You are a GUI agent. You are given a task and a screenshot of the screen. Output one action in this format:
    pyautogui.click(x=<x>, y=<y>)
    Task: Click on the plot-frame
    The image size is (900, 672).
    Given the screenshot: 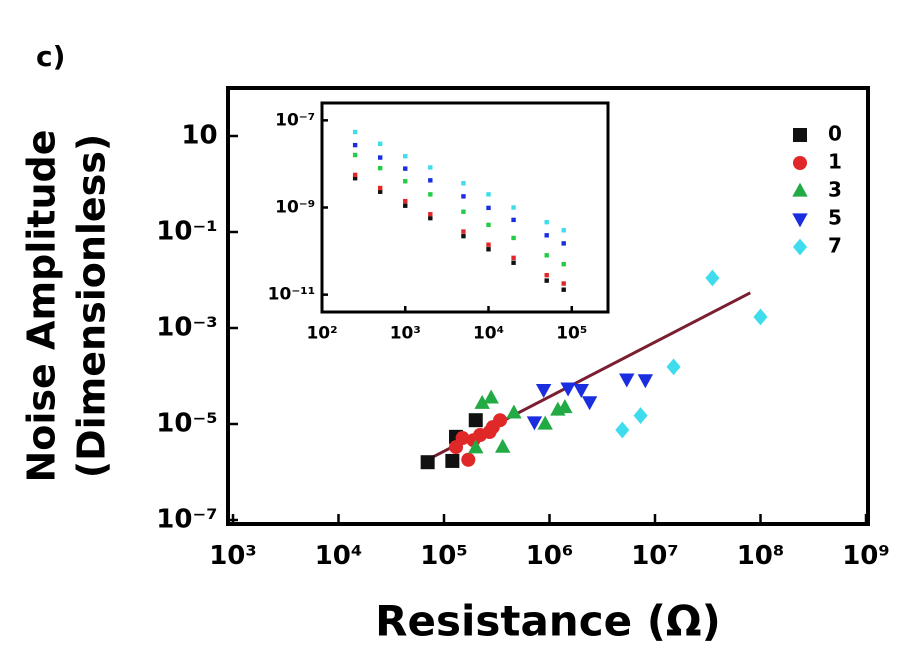 What is the action you would take?
    pyautogui.click(x=465, y=207)
    